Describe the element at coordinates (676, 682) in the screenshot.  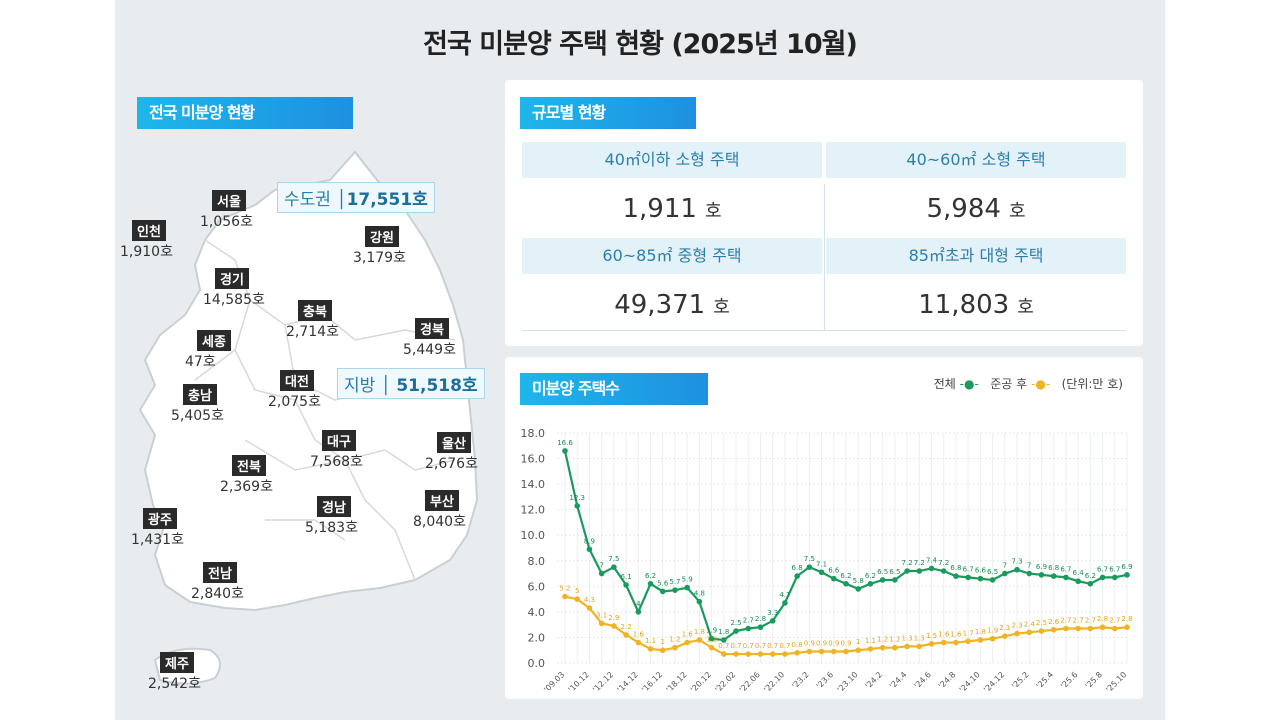
I see `x-tick-label: '18.12` at that location.